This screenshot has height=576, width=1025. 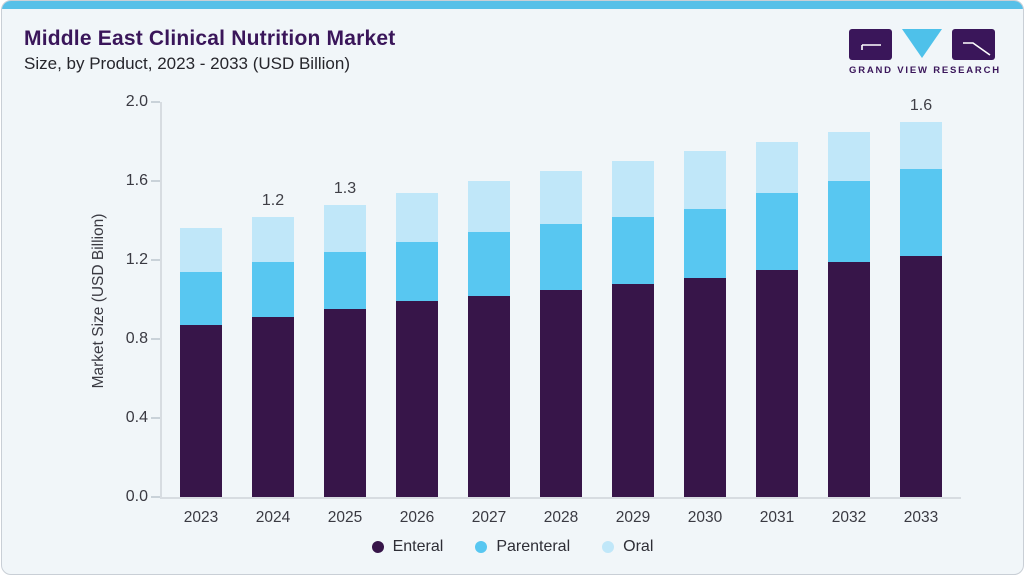 I want to click on bar-segment-oral-2032, so click(x=849, y=156).